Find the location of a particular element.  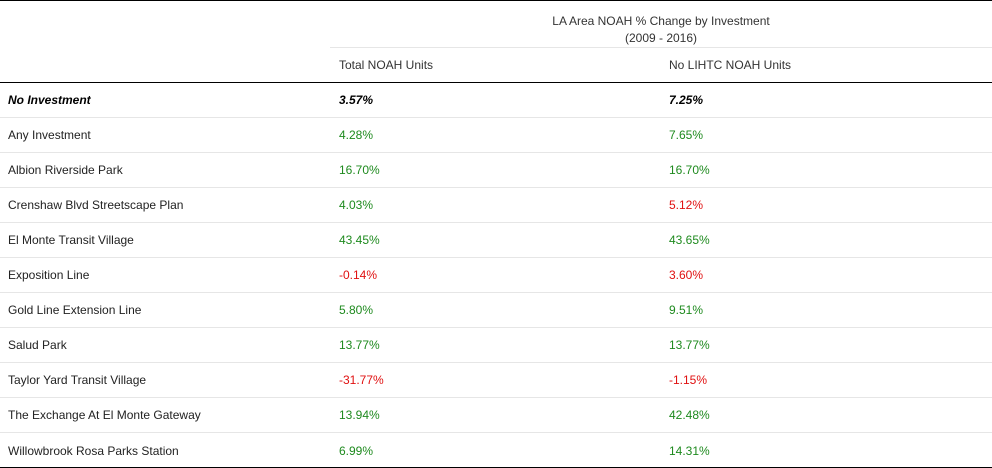

row-no-lihtc-value: 43.65% is located at coordinates (689, 240).